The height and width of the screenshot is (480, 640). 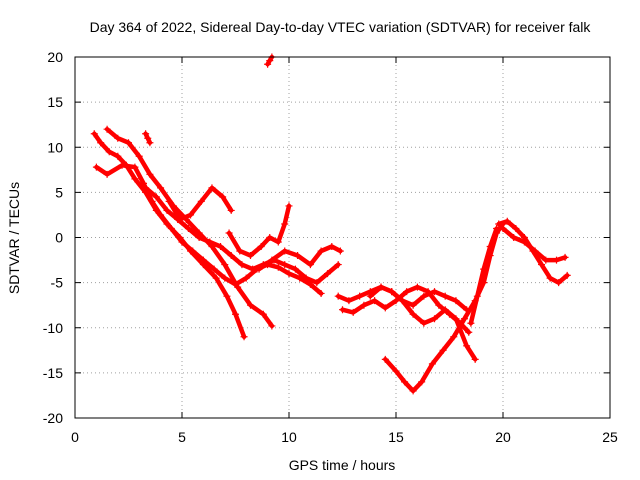 I want to click on y-tick-label: -10, so click(x=53, y=328).